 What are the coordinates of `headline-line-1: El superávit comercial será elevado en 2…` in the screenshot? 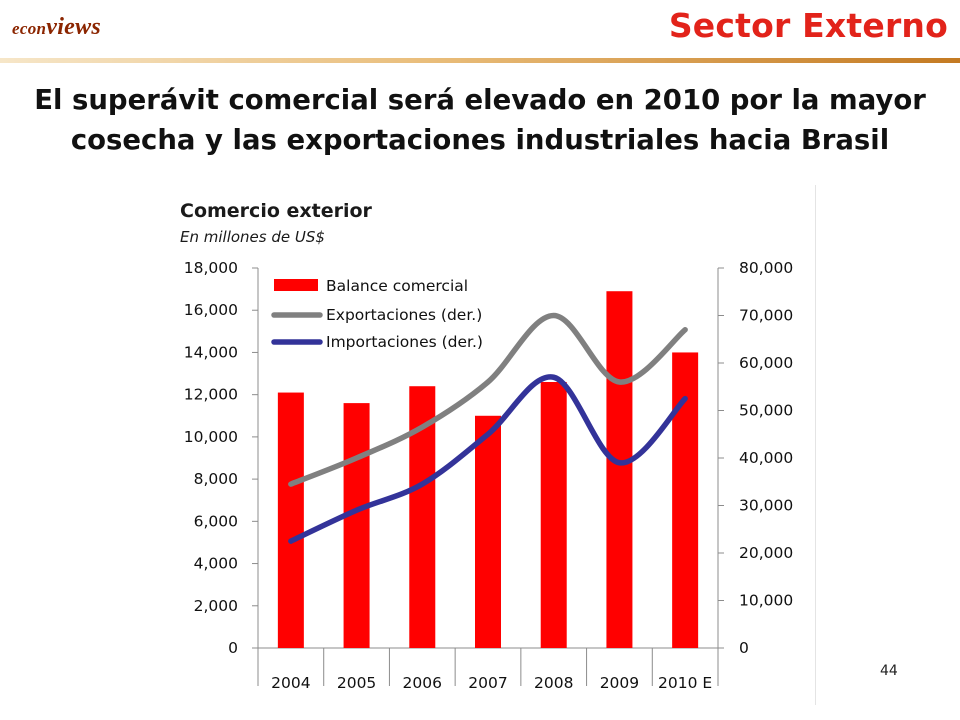 It's located at (480, 100).